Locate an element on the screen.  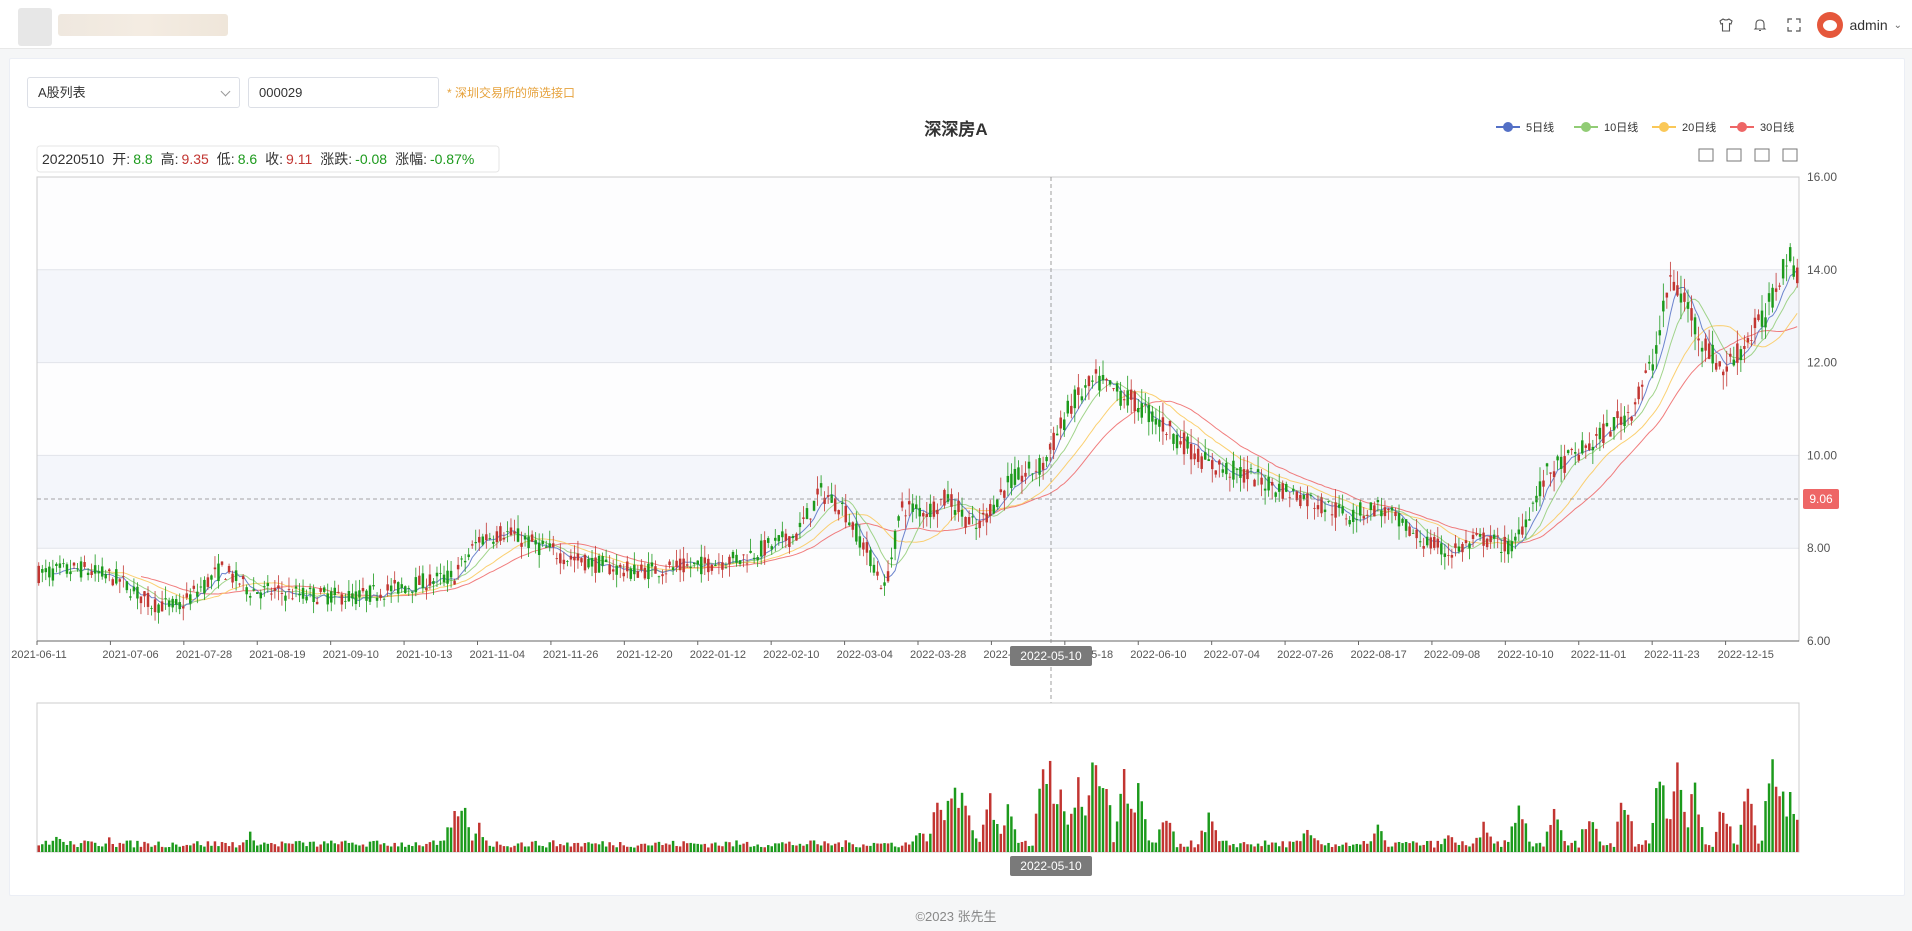
zoom-area-icon-shape is located at coordinates (1706, 155).